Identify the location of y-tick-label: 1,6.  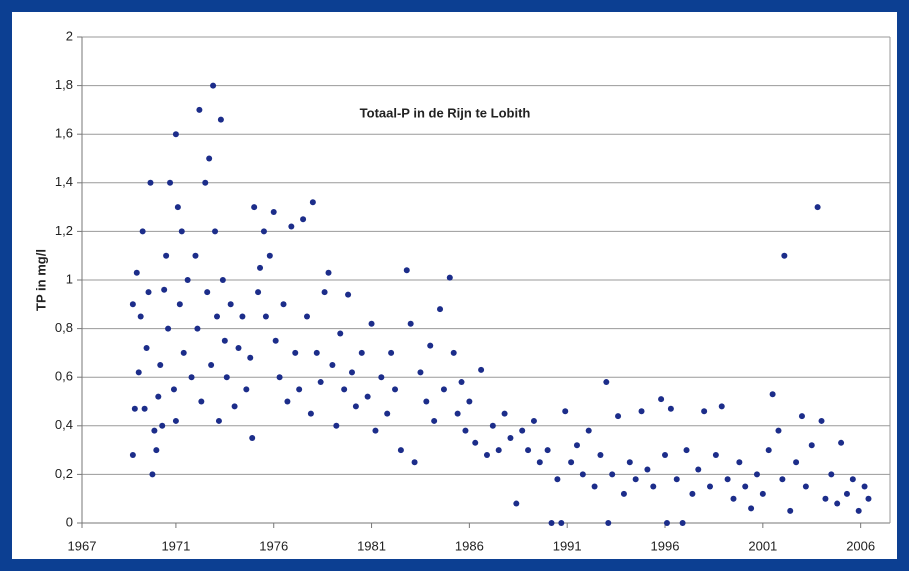
(64, 133).